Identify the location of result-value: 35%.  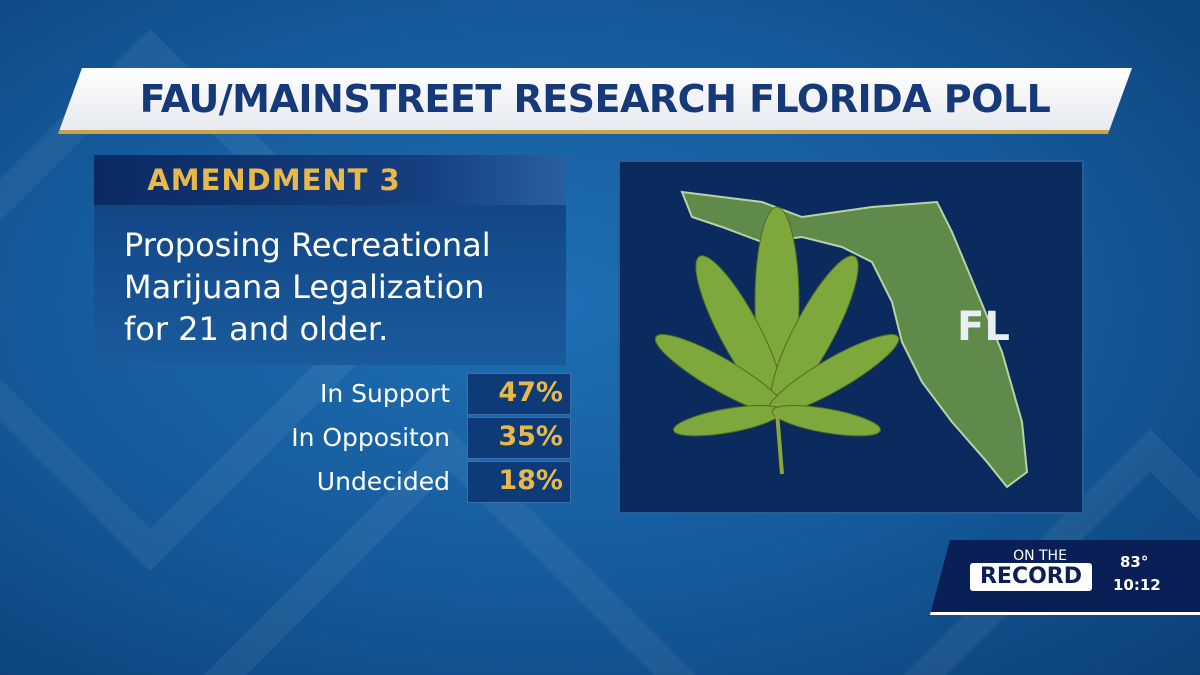
(530, 436).